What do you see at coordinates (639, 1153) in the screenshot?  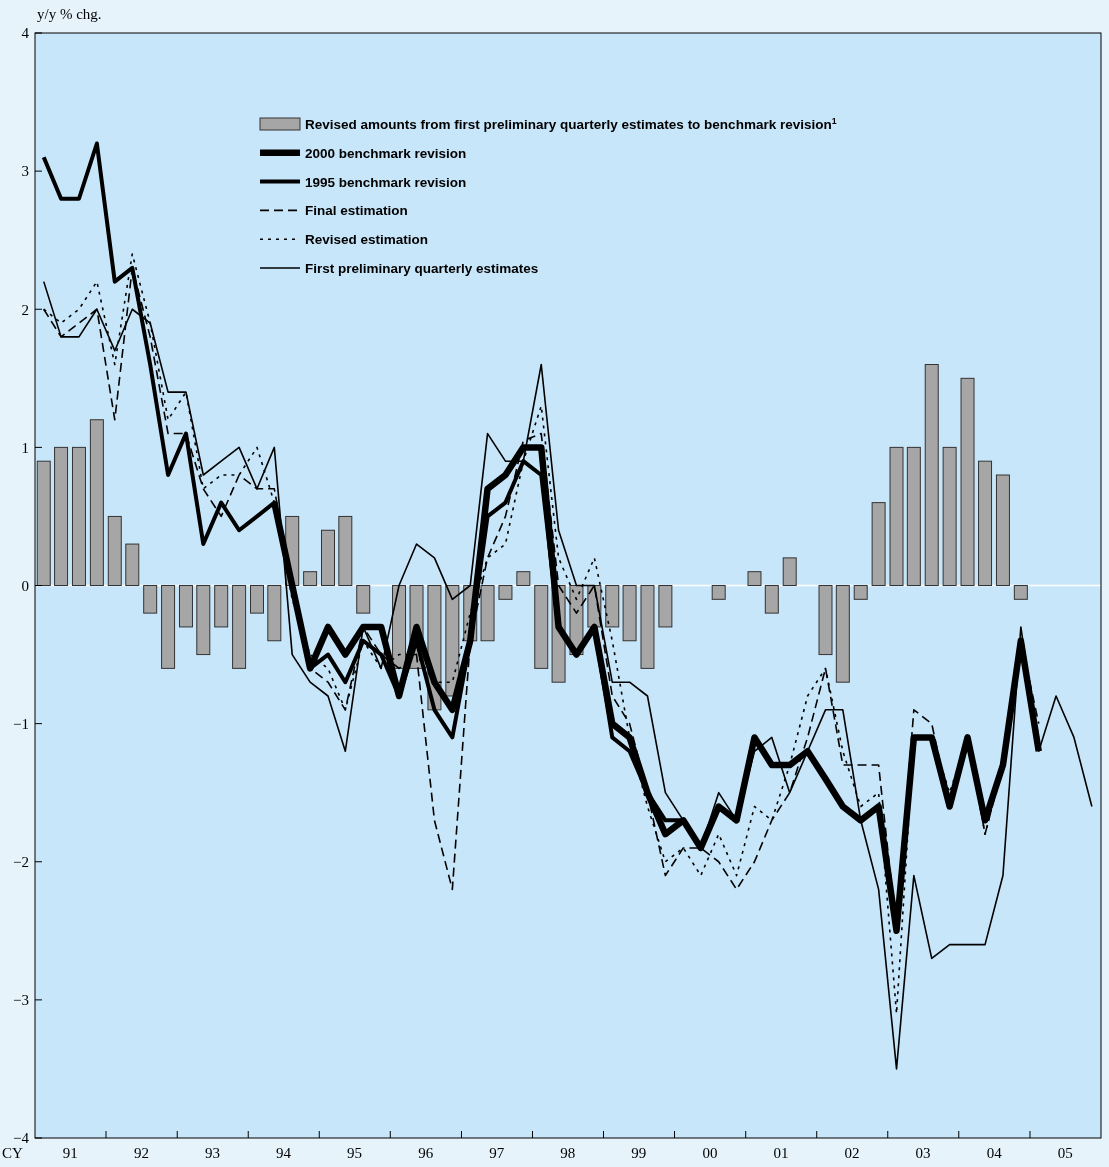 I see `x-tick-label: 99` at bounding box center [639, 1153].